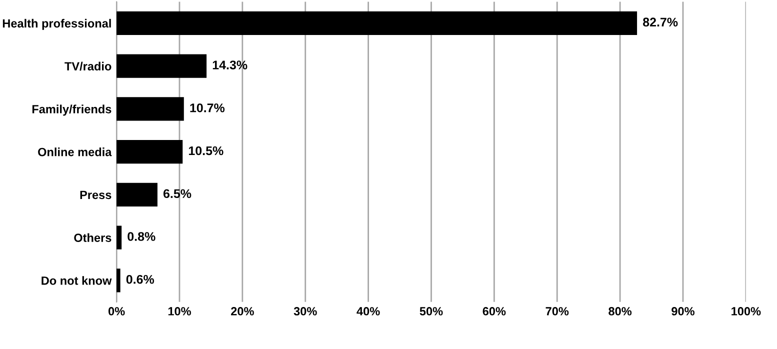 The image size is (777, 349). Describe the element at coordinates (116, 311) in the screenshot. I see `x-tick-label: 0%` at that location.